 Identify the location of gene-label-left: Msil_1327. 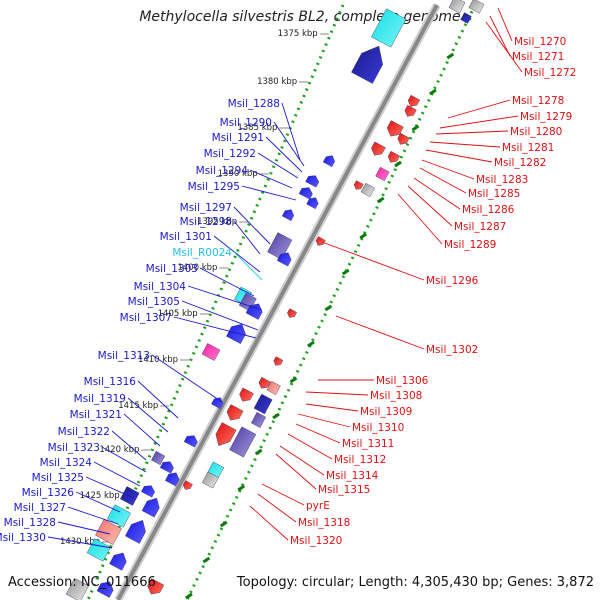
(40, 508).